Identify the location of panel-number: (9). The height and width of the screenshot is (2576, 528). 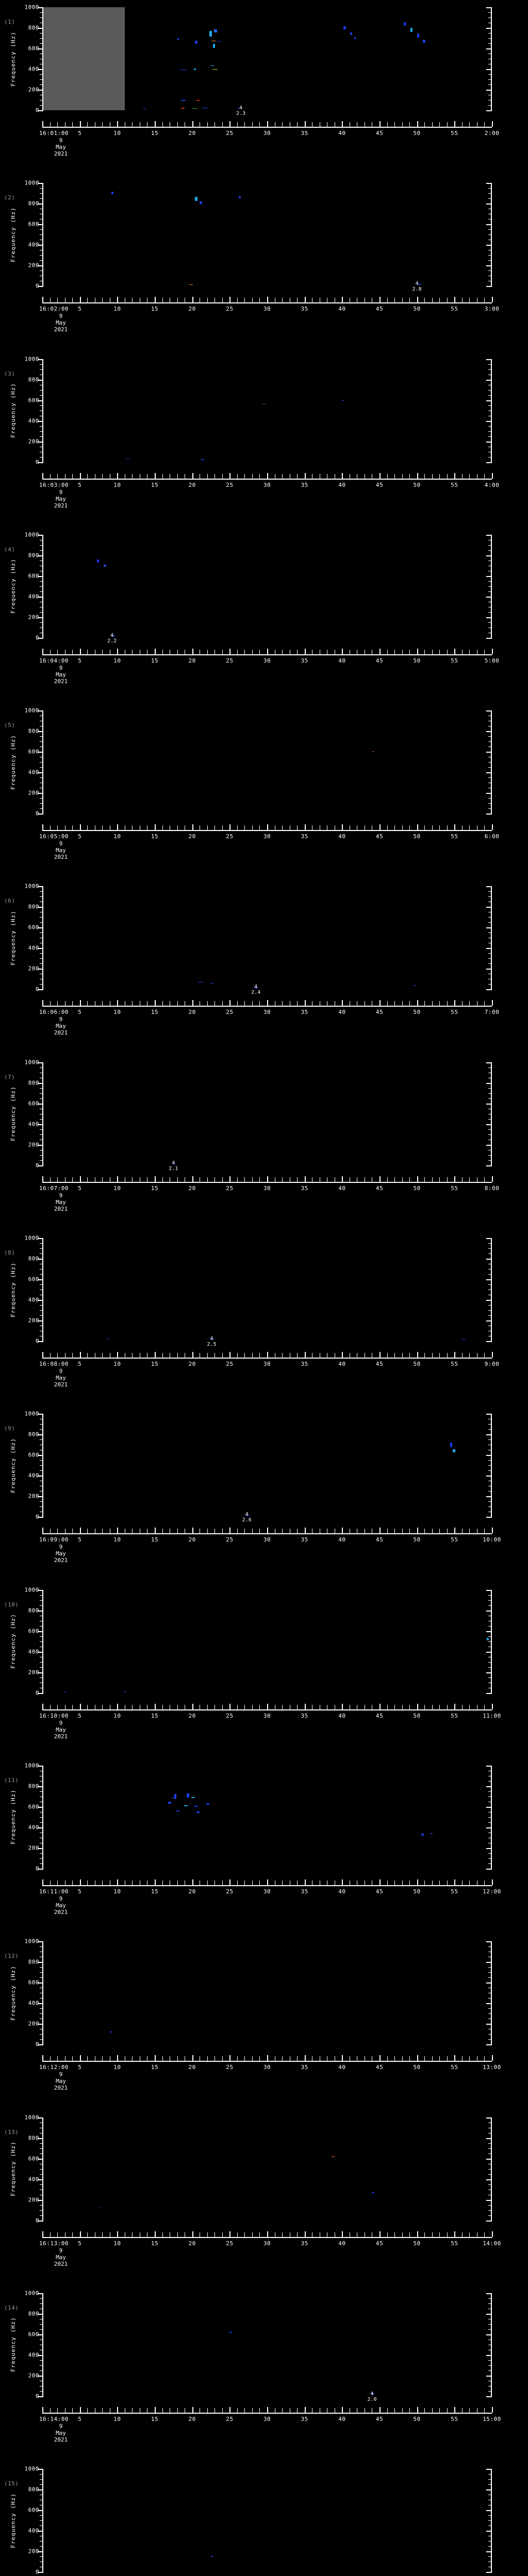
(9, 1428).